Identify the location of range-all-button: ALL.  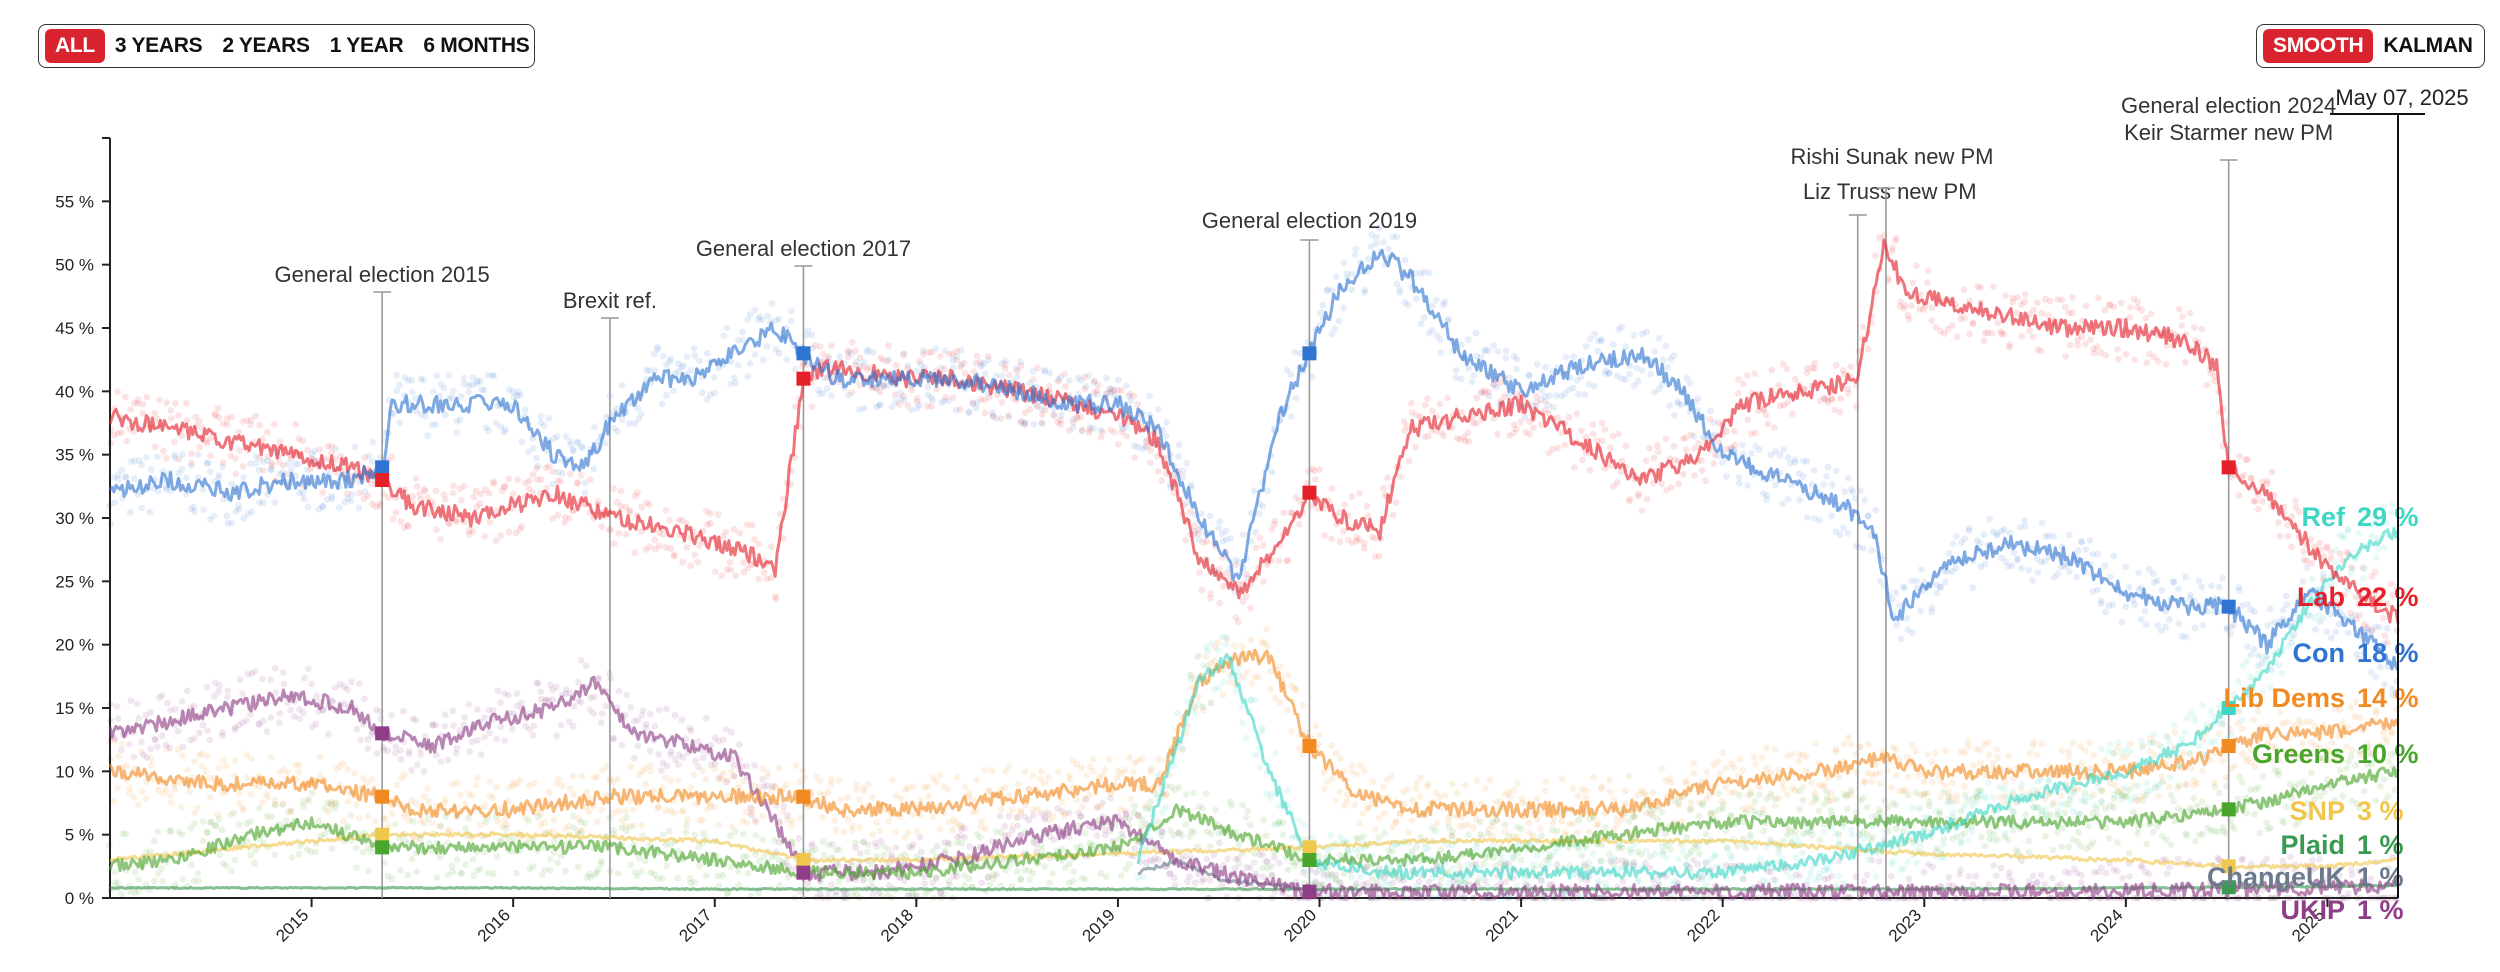
(75, 46).